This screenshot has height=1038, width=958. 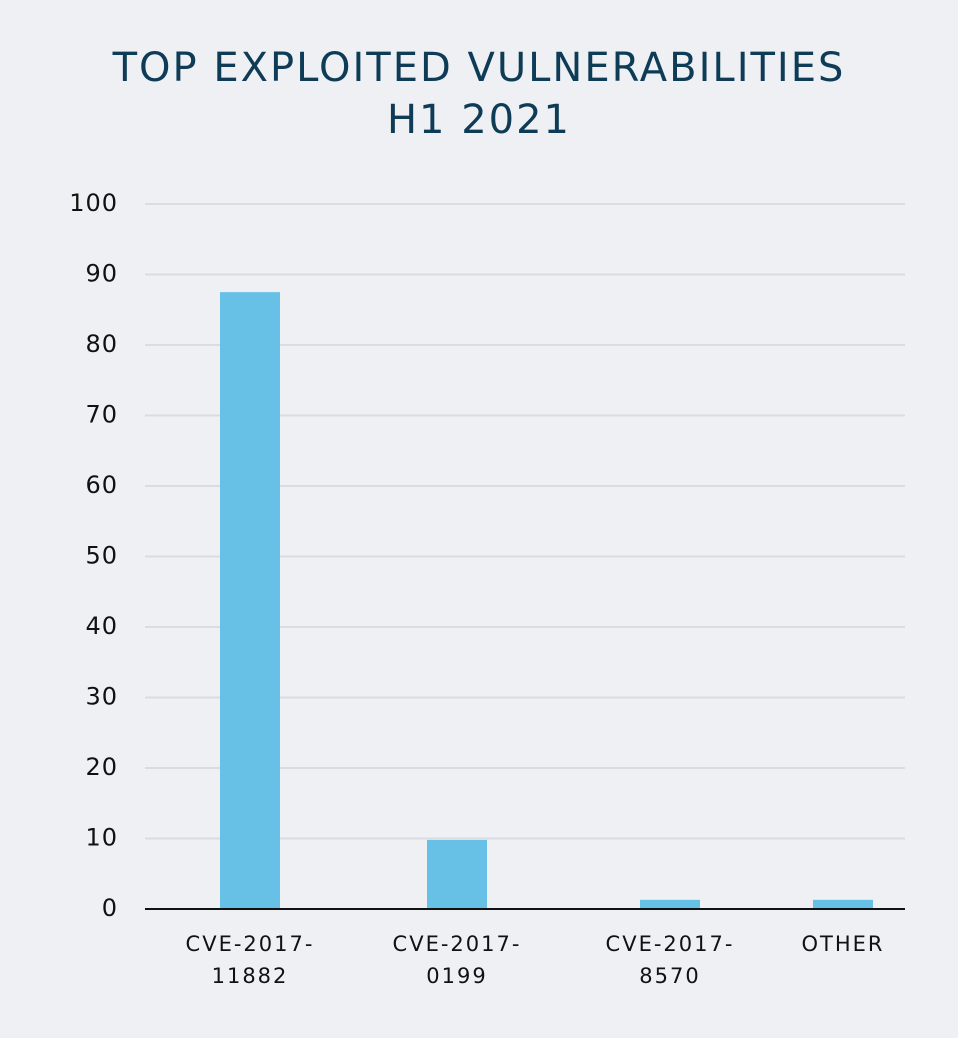 I want to click on chart-title: TOP EXPLOITED VULNERABILITIES H1 2021, so click(x=479, y=94).